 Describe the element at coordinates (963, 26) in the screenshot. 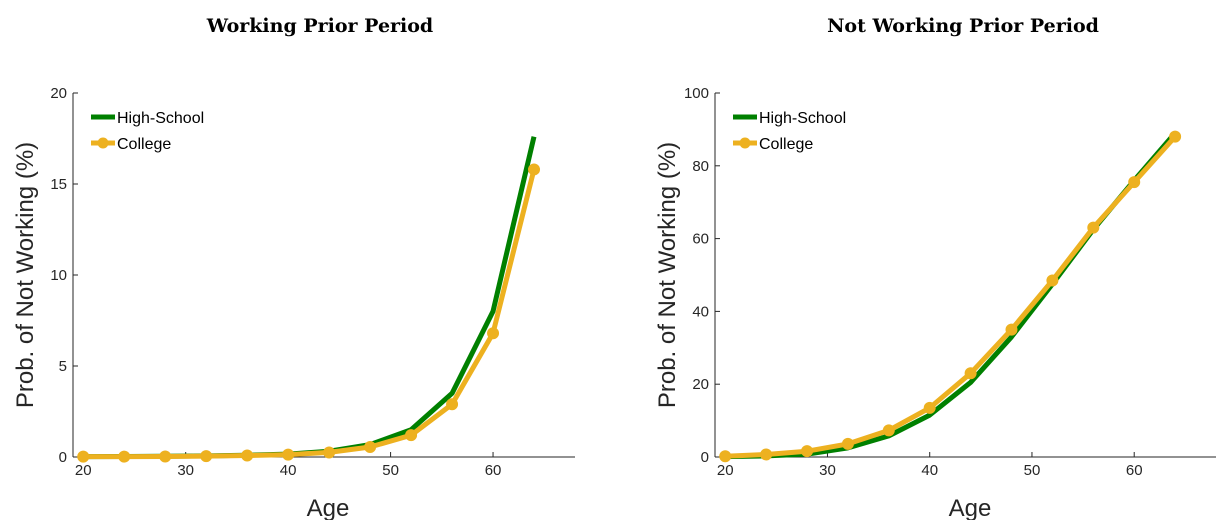

I see `chart-title: Not Working Prior Period` at that location.